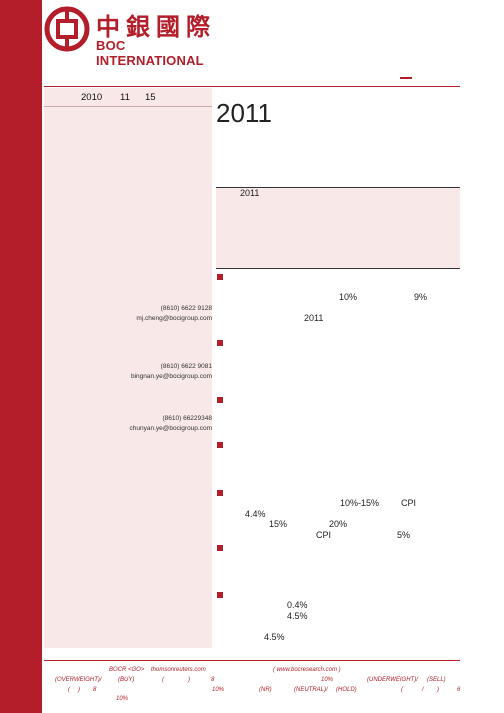 The height and width of the screenshot is (713, 504). I want to click on footer-text: BOCR <GO>, so click(127, 670).